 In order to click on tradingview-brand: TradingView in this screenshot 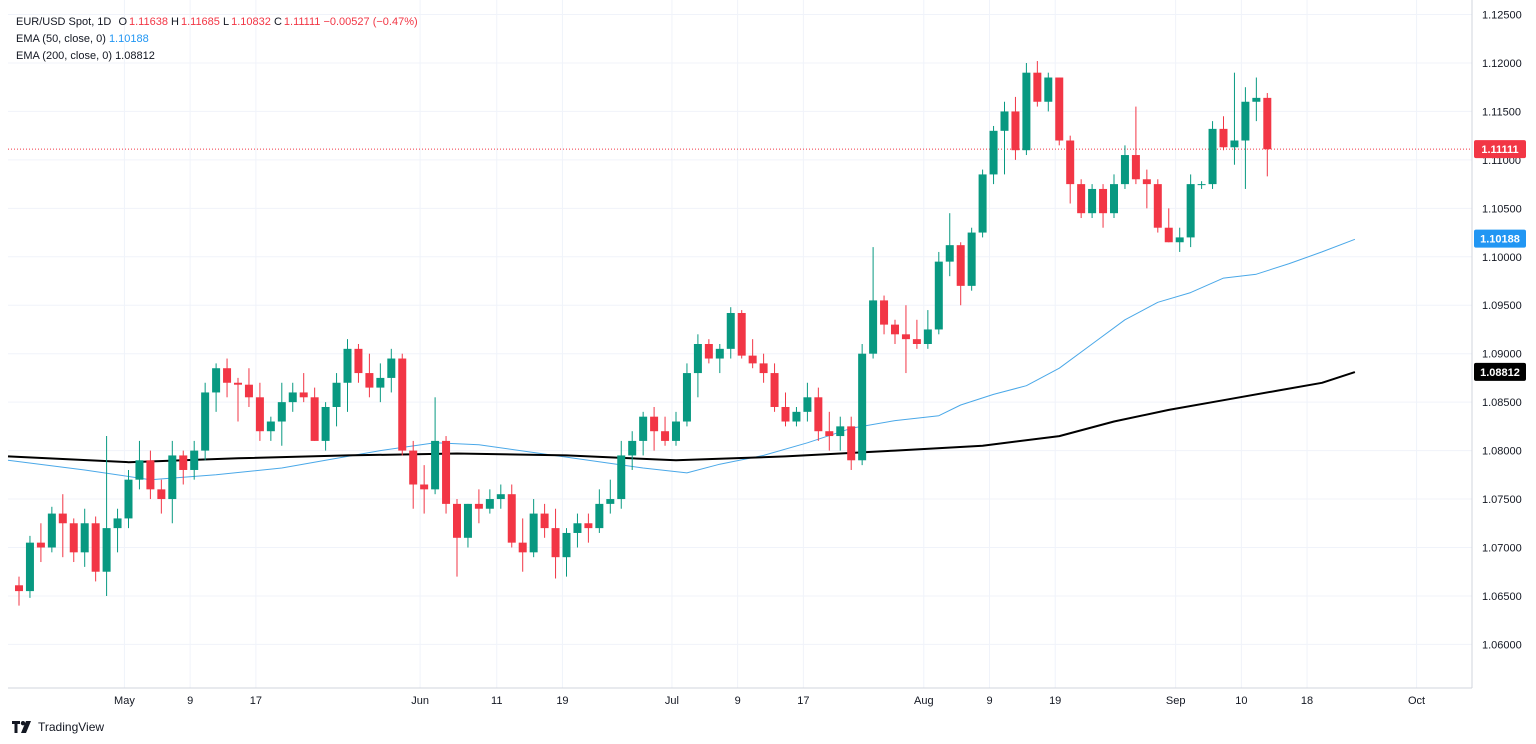, I will do `click(58, 727)`.